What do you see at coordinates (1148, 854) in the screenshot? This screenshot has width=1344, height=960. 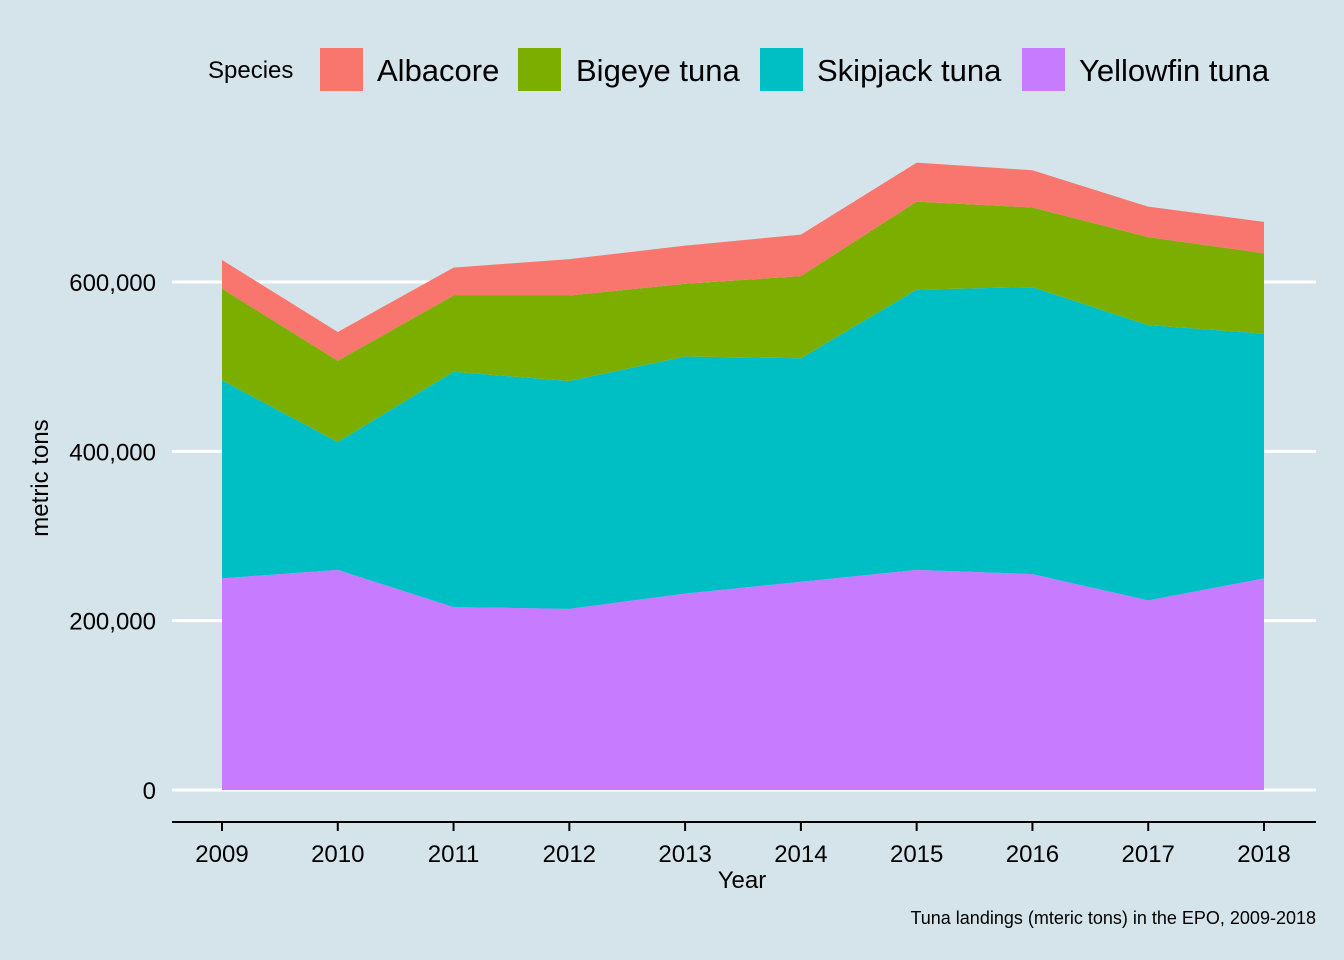 I see `x-tick-label: 2017` at bounding box center [1148, 854].